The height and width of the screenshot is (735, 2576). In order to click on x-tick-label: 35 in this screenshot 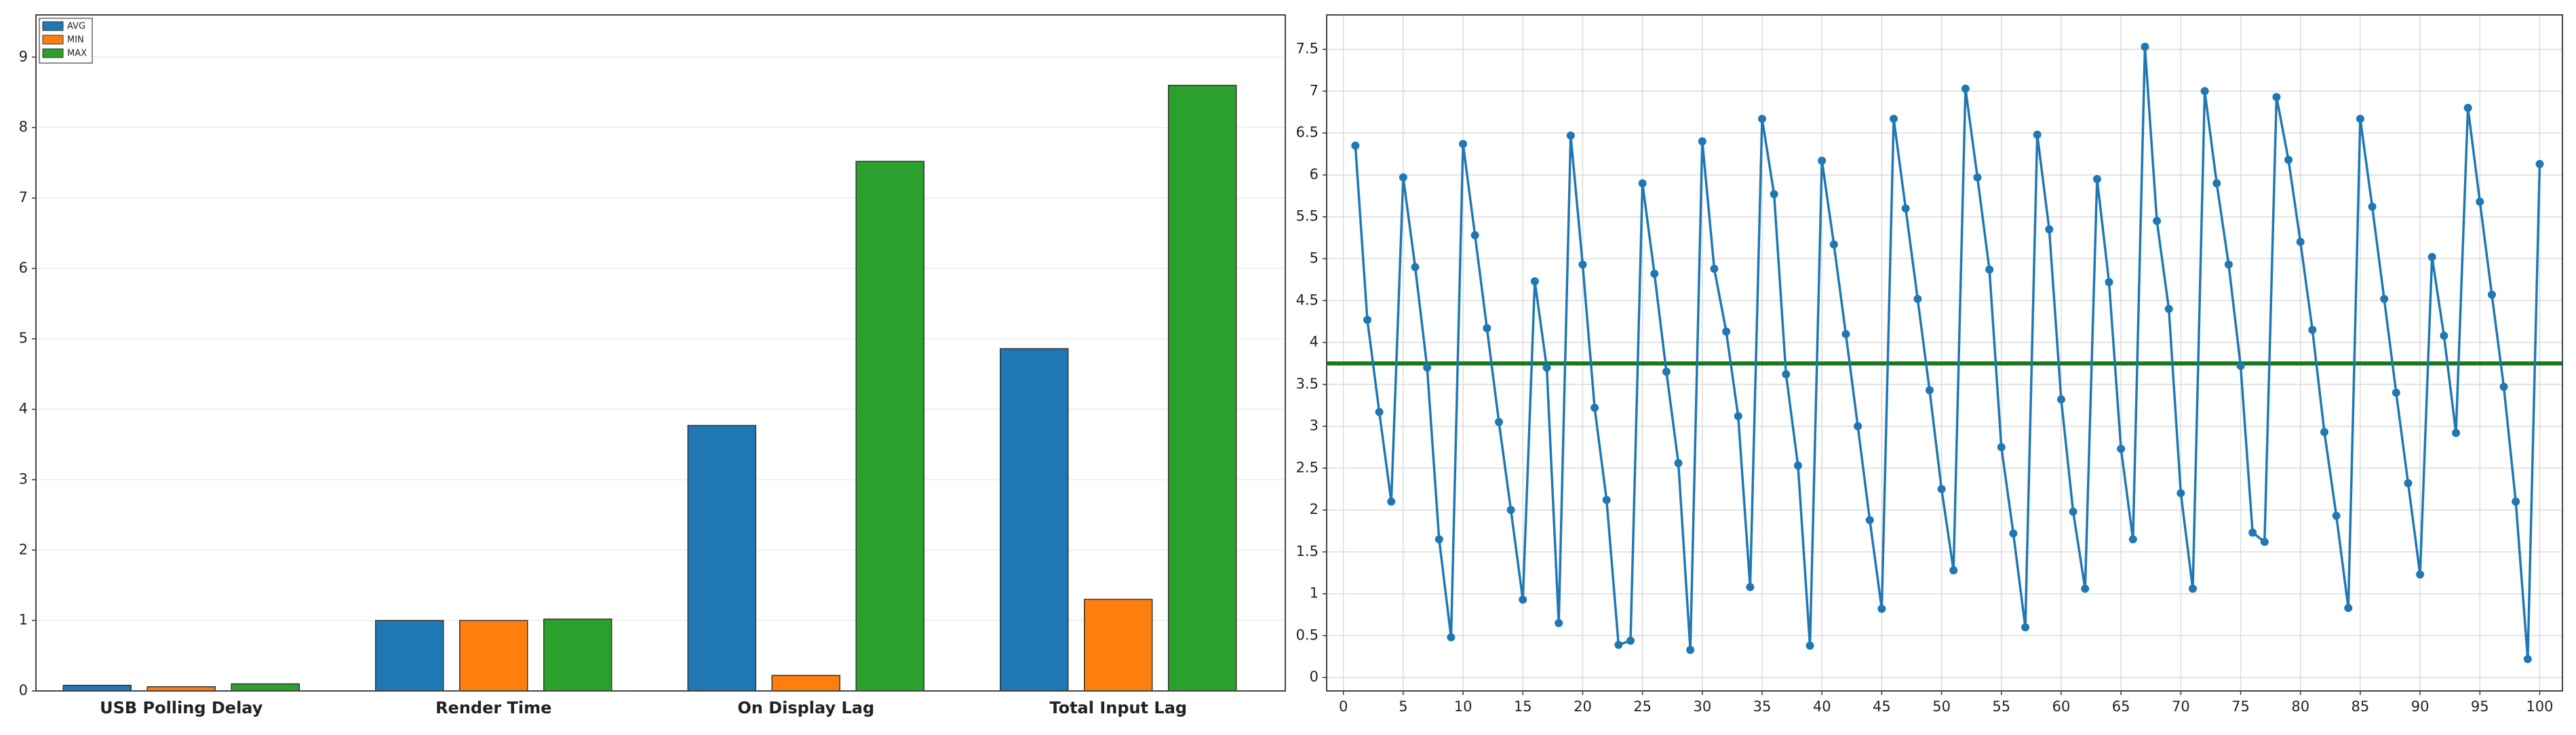, I will do `click(1762, 706)`.